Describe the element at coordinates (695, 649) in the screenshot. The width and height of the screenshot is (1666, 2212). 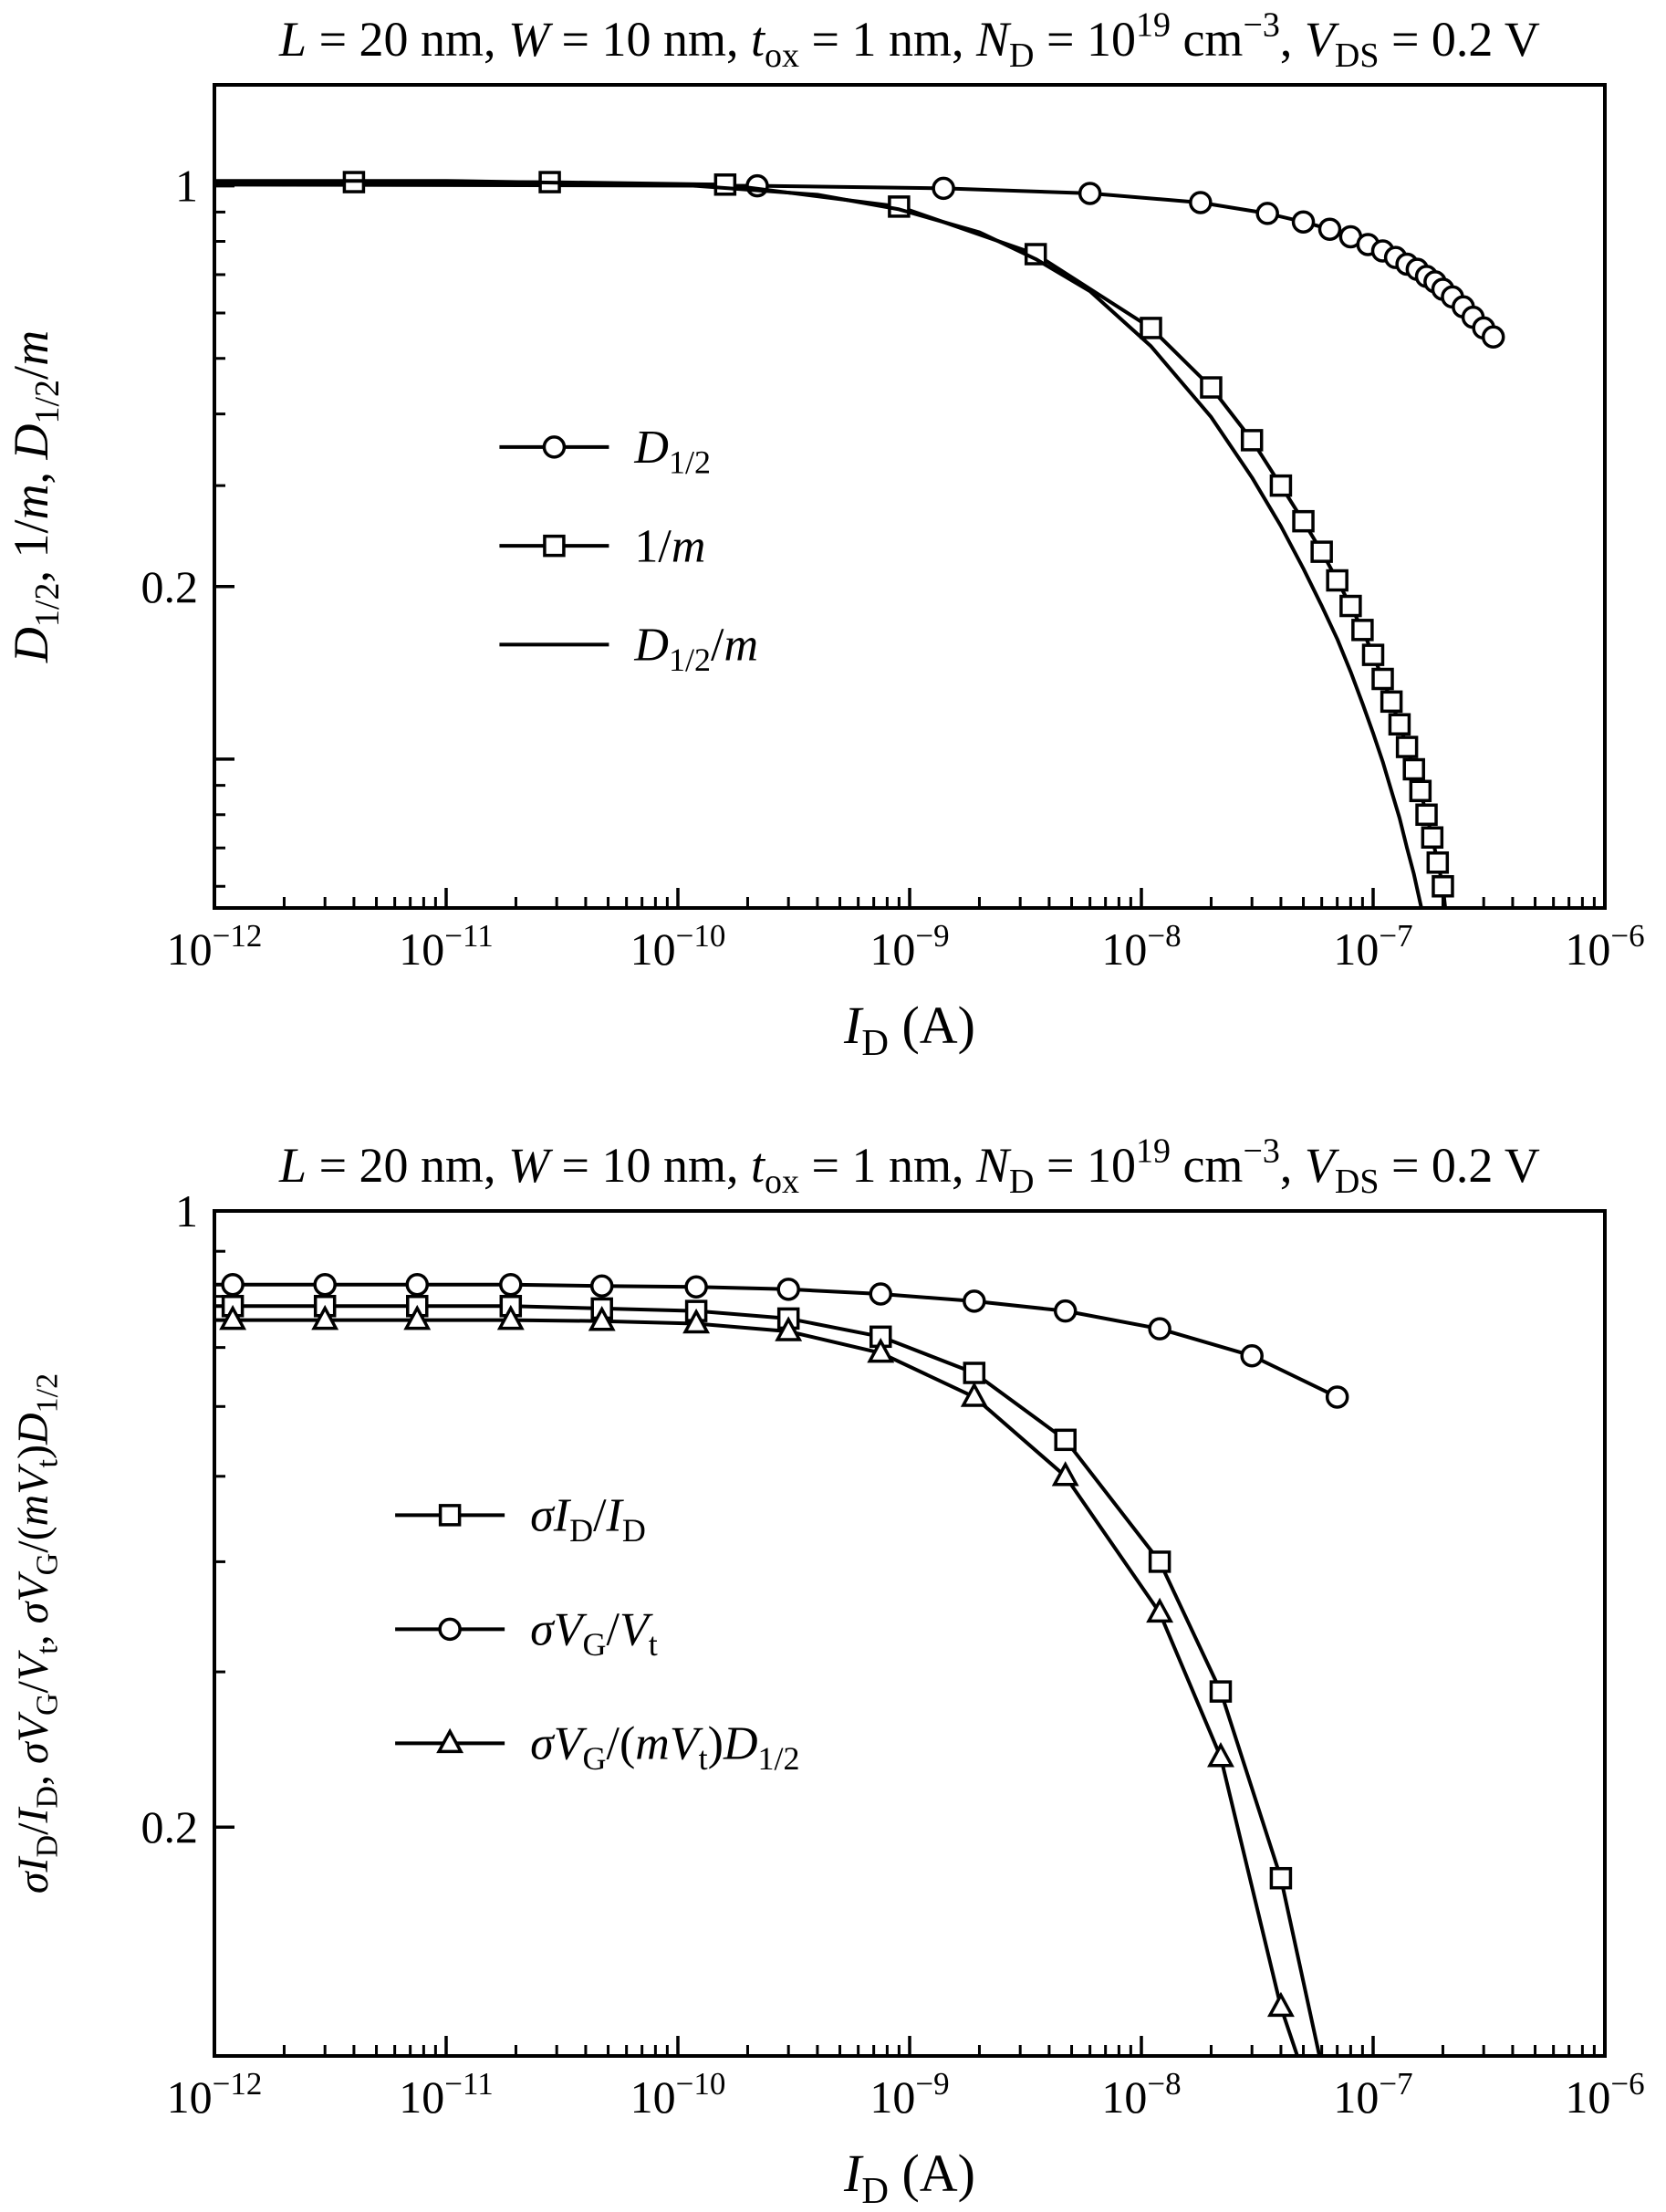
I see `legend-label: D1/2/m` at that location.